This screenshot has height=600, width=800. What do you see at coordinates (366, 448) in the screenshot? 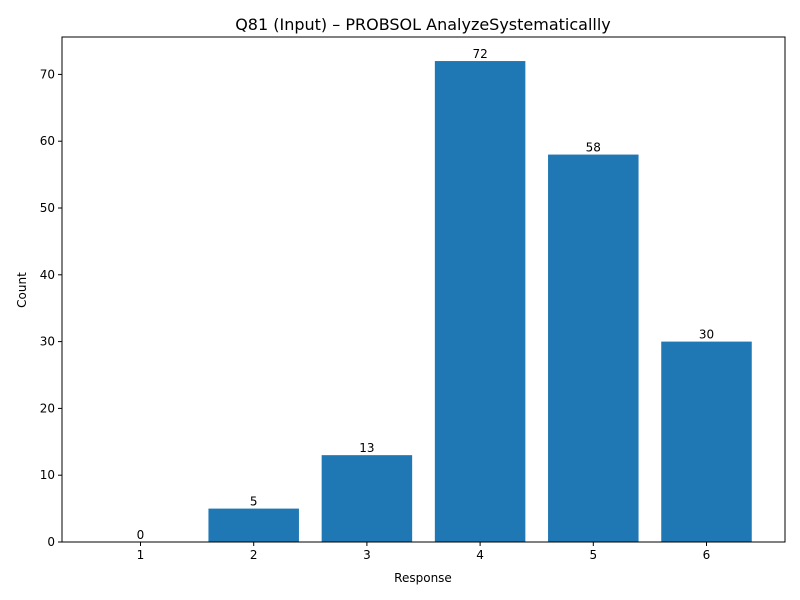
I see `data-label-3: 13` at bounding box center [366, 448].